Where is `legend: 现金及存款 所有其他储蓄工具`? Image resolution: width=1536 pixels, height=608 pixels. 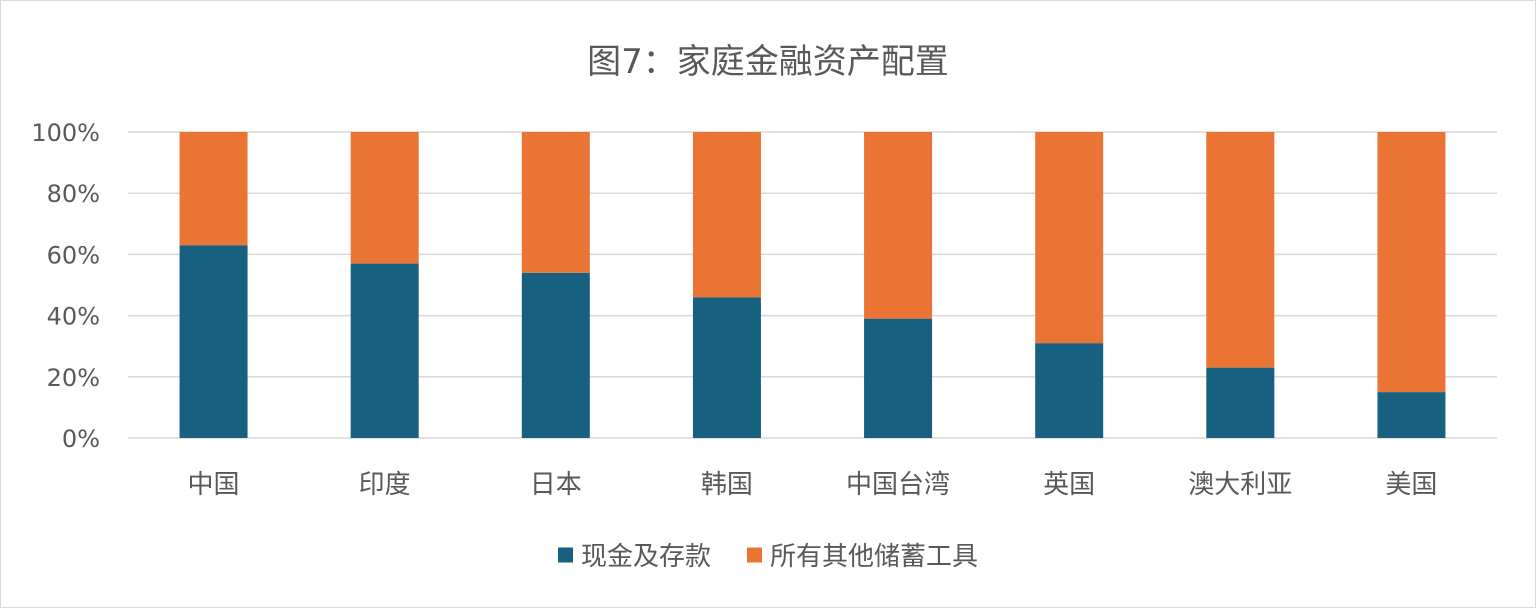
legend: 现金及存款 所有其他储蓄工具 is located at coordinates (768, 557).